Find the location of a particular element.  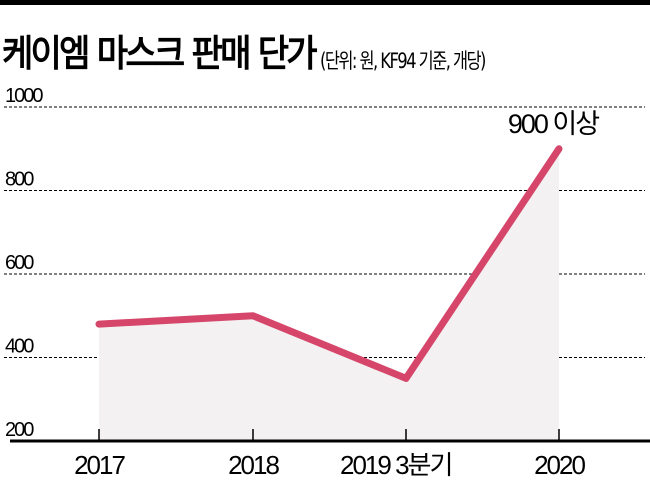

y-tick-label: 200 is located at coordinates (19, 430).